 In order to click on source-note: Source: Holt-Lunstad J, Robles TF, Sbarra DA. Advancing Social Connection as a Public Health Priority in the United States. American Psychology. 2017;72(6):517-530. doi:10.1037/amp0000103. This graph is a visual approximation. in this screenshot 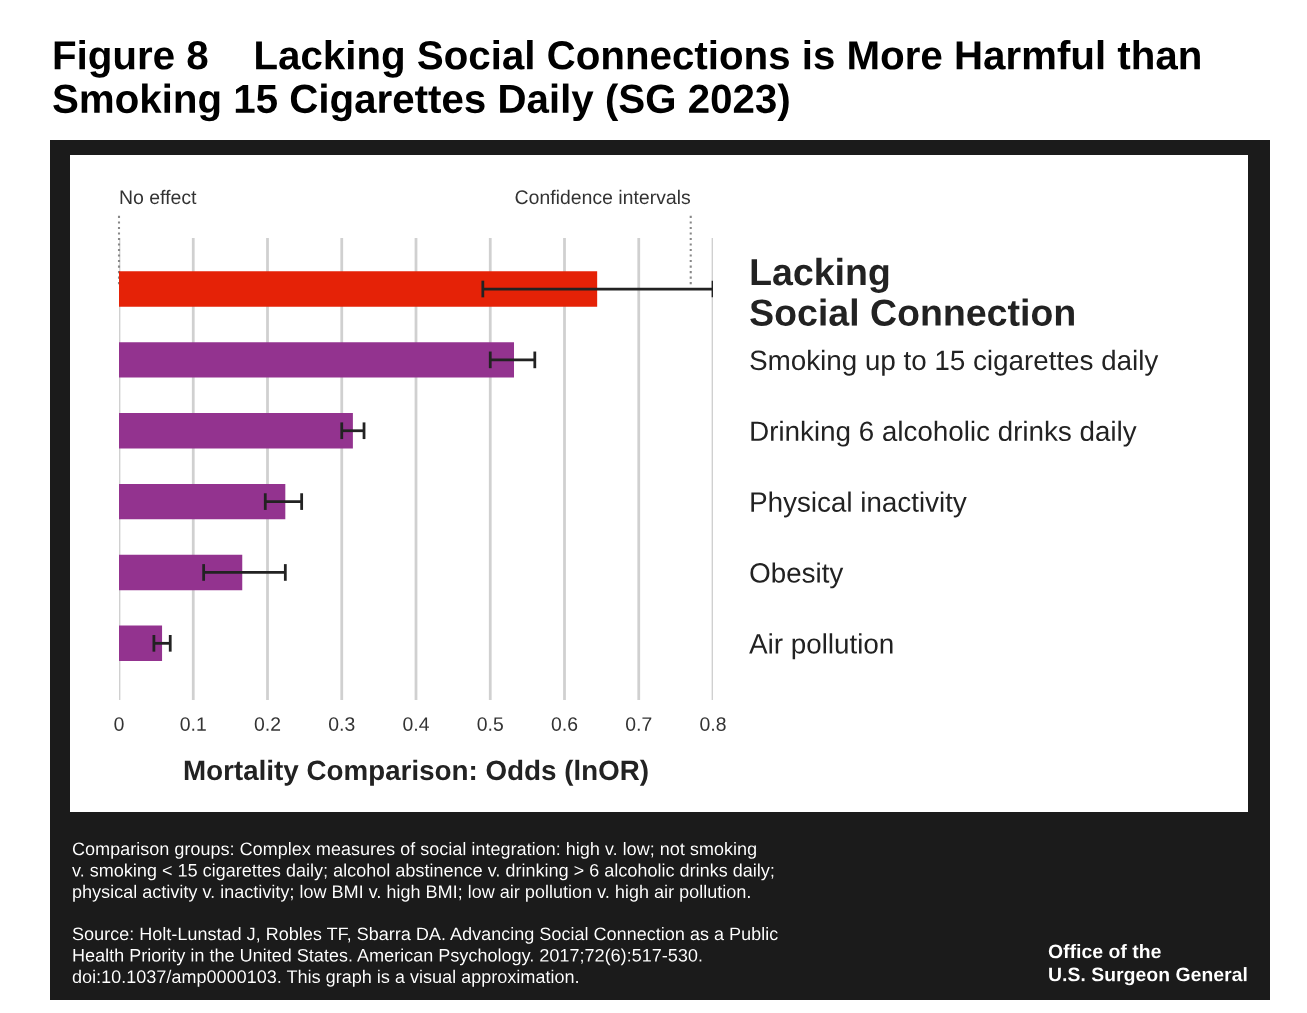, I will do `click(425, 957)`.